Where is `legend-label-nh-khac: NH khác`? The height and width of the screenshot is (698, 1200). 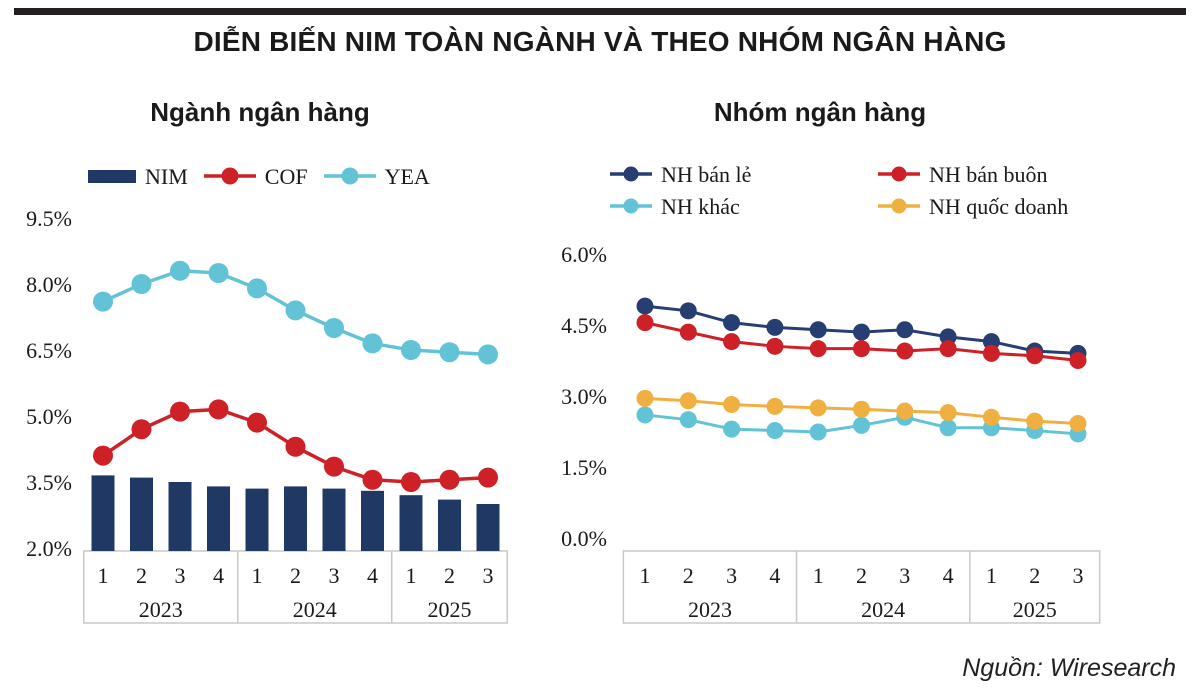 legend-label-nh-khac: NH khác is located at coordinates (700, 206).